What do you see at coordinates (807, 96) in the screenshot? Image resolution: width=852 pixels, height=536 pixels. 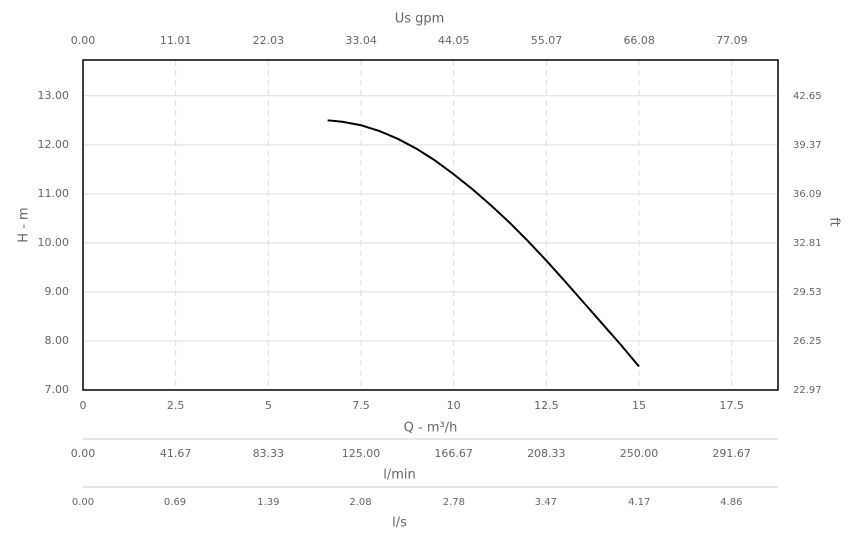 I see `right-tick-label: 42.65` at bounding box center [807, 96].